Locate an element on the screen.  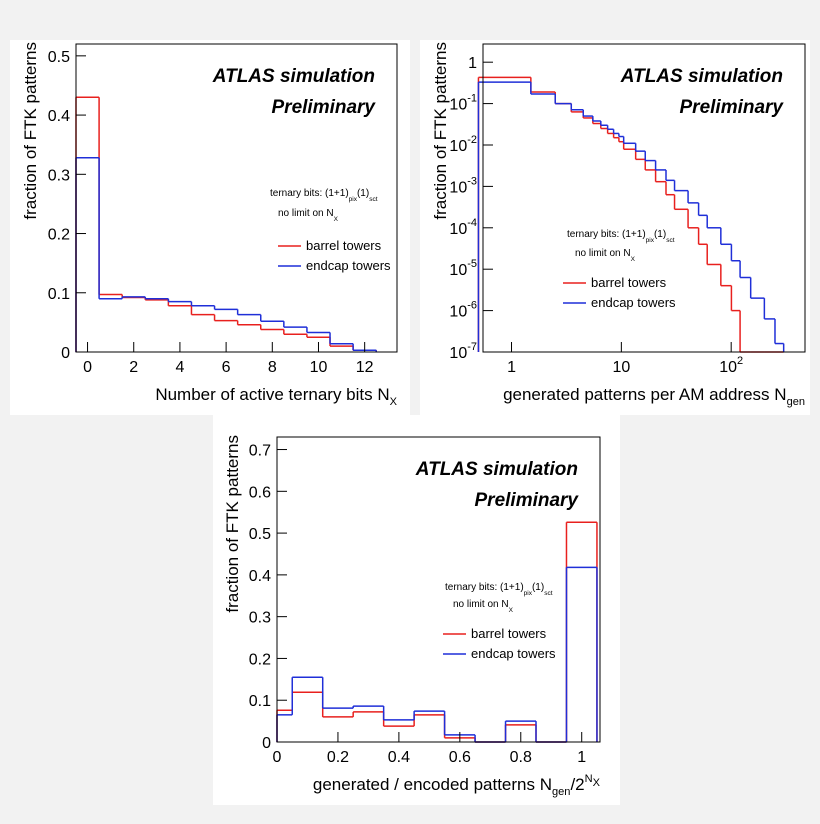
text-part: -7 is located at coordinates (472, 347).